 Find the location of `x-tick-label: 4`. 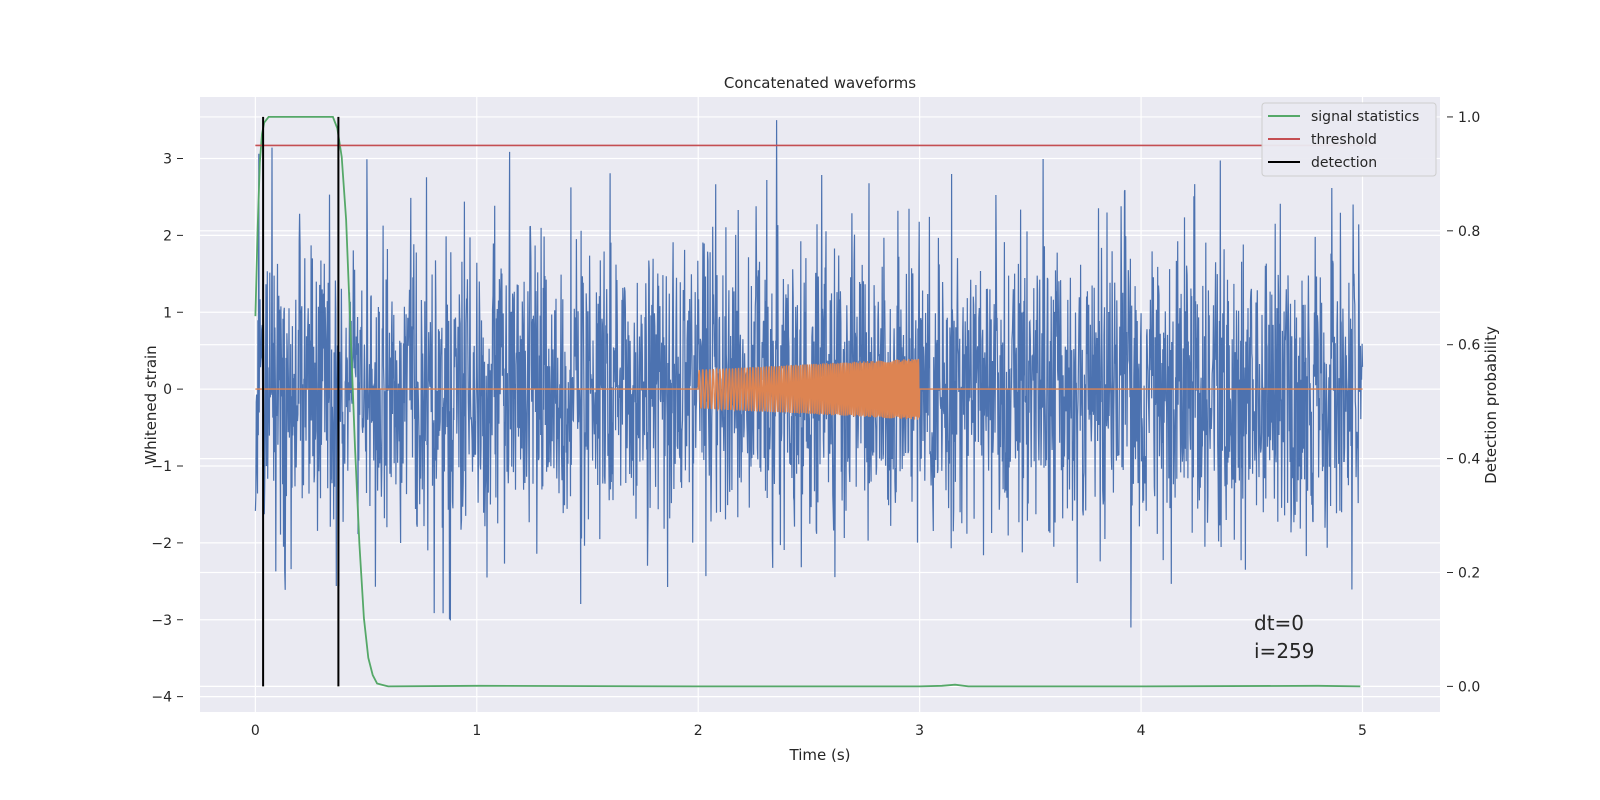

x-tick-label: 4 is located at coordinates (1141, 731).